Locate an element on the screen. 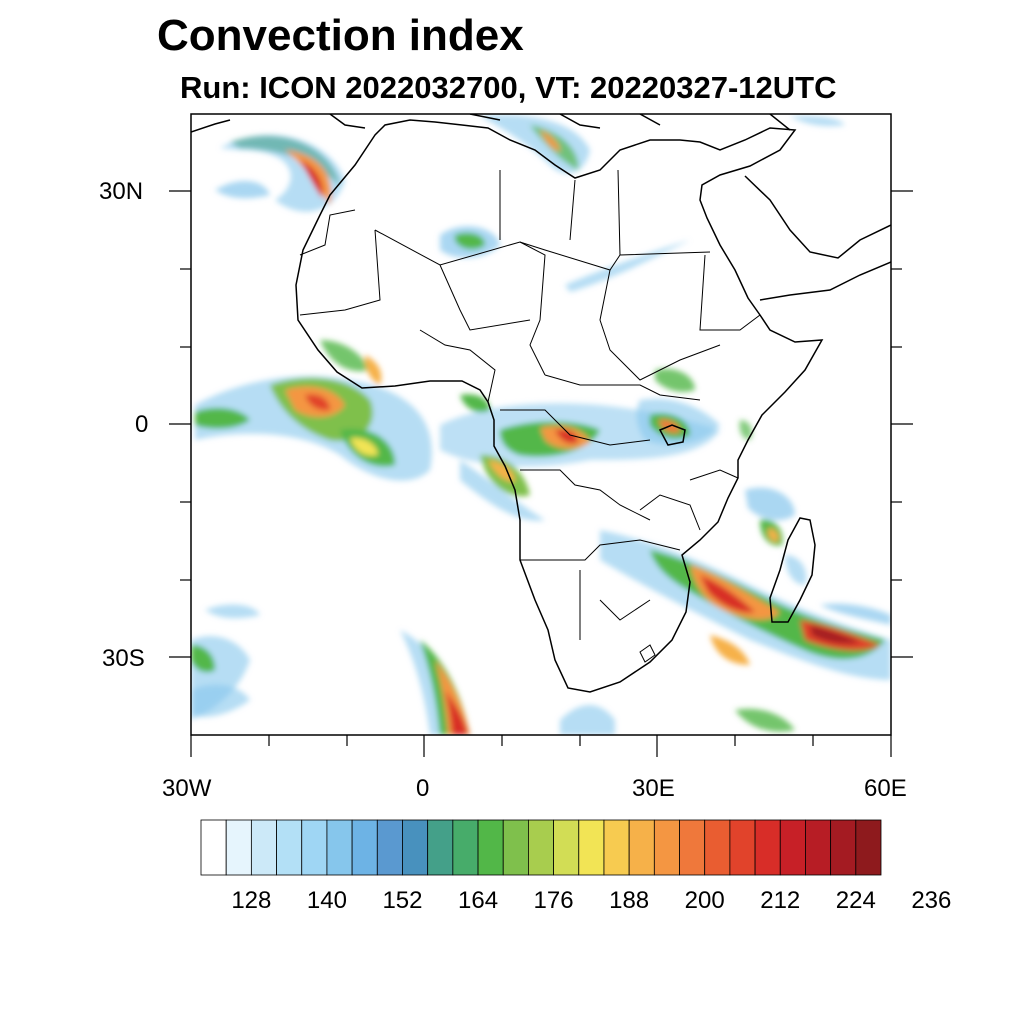 The image size is (1024, 1024). colorbar is located at coordinates (541, 847).